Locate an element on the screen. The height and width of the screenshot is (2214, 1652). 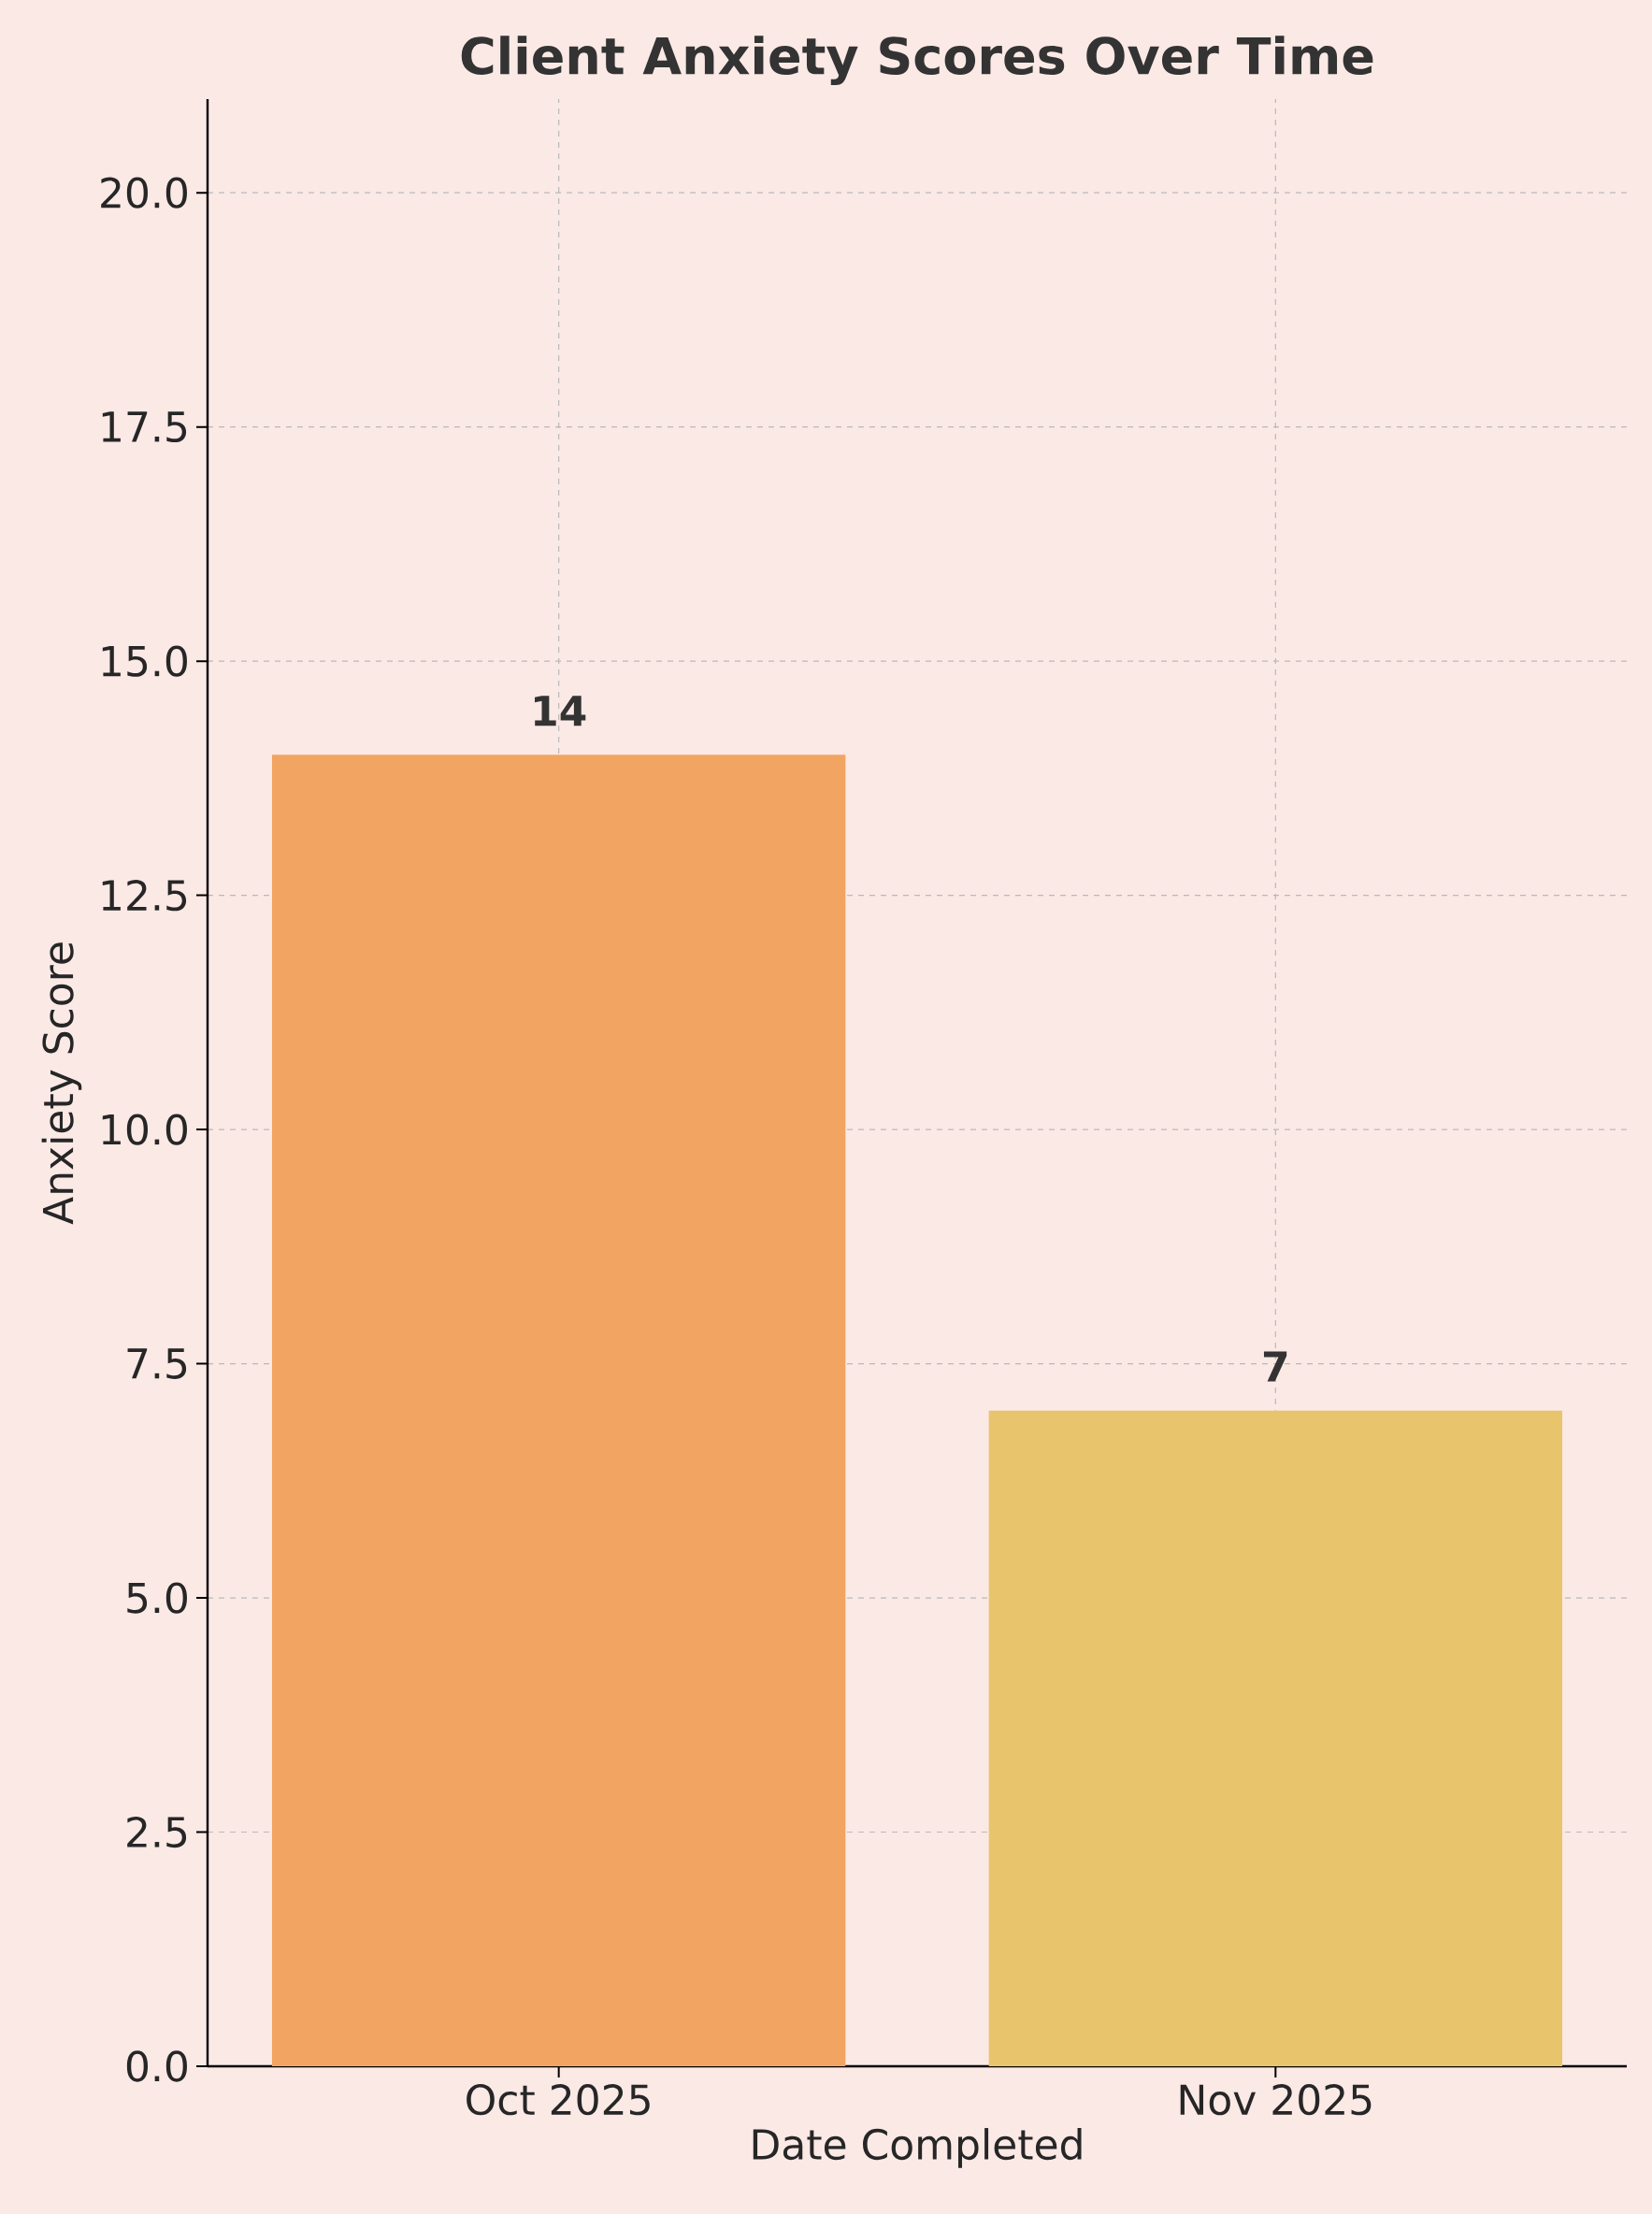
data-label: 14 is located at coordinates (560, 711).